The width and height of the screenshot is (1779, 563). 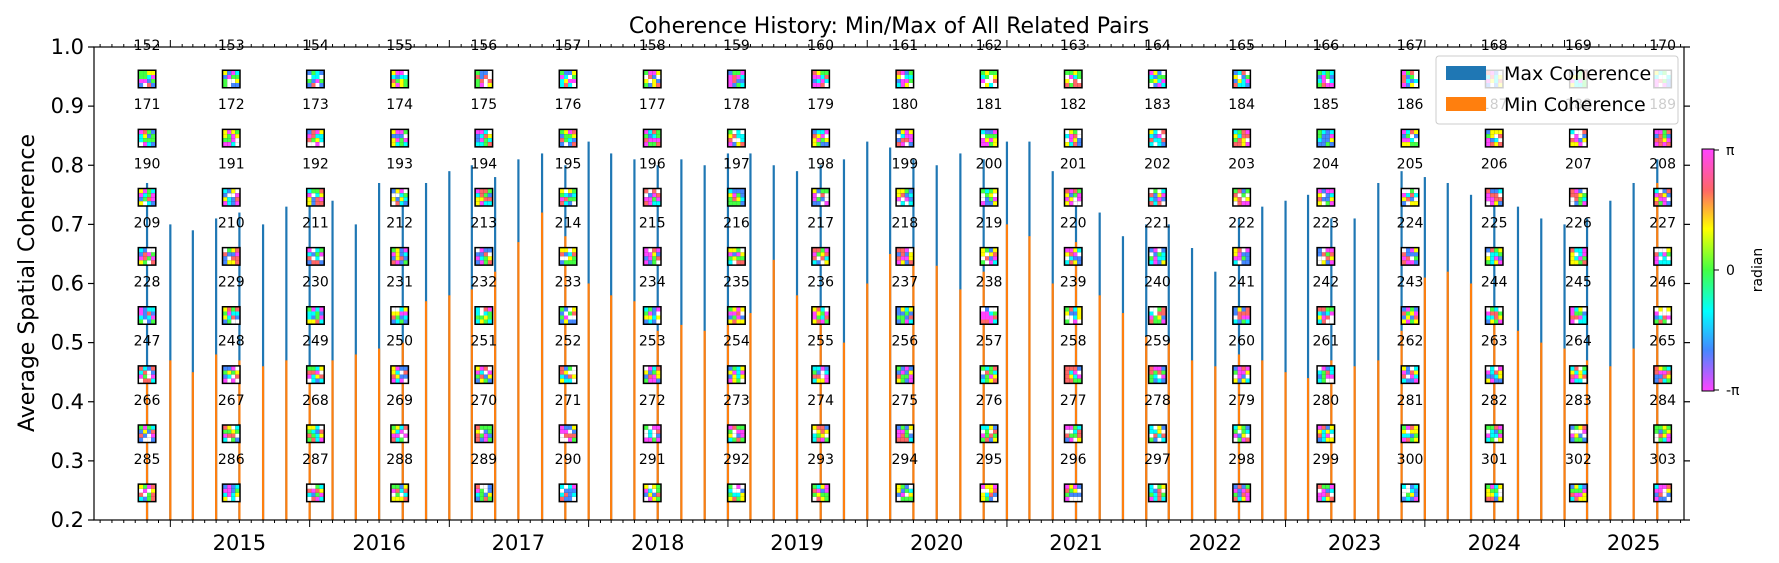 I want to click on colorbar-tick-mid: 0, so click(x=1730, y=271).